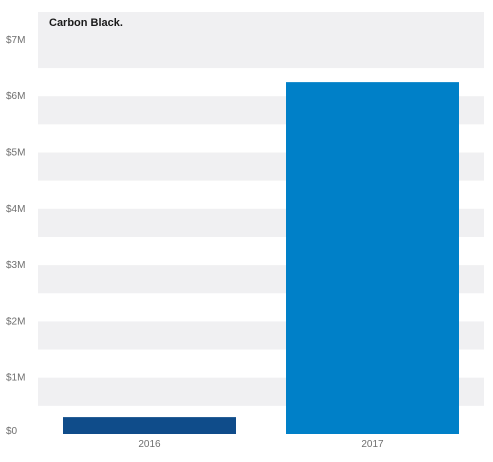  I want to click on y-tick-label: $6M, so click(15, 96).